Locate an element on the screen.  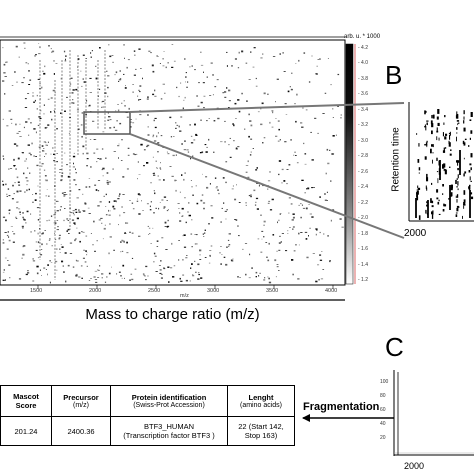
protein-name: BTF3_HUMAN is located at coordinates (168, 426).